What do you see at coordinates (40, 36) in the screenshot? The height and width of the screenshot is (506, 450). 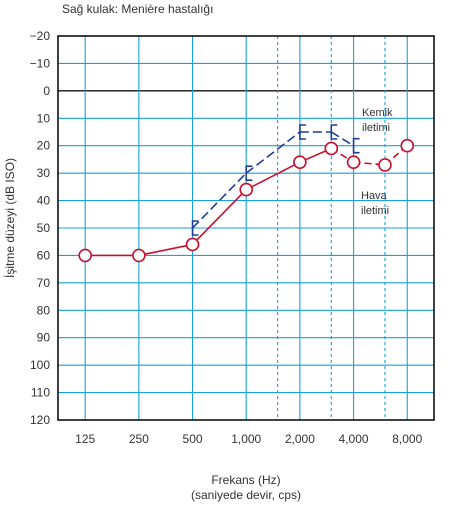 I see `y-tick-label: −20` at bounding box center [40, 36].